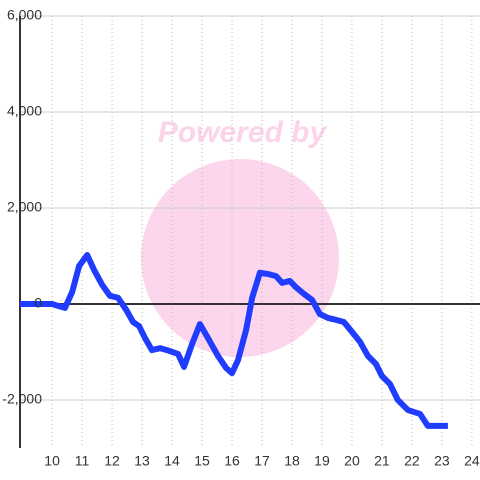 This screenshot has width=480, height=480. What do you see at coordinates (202, 461) in the screenshot?
I see `x-tick-label: 15` at bounding box center [202, 461].